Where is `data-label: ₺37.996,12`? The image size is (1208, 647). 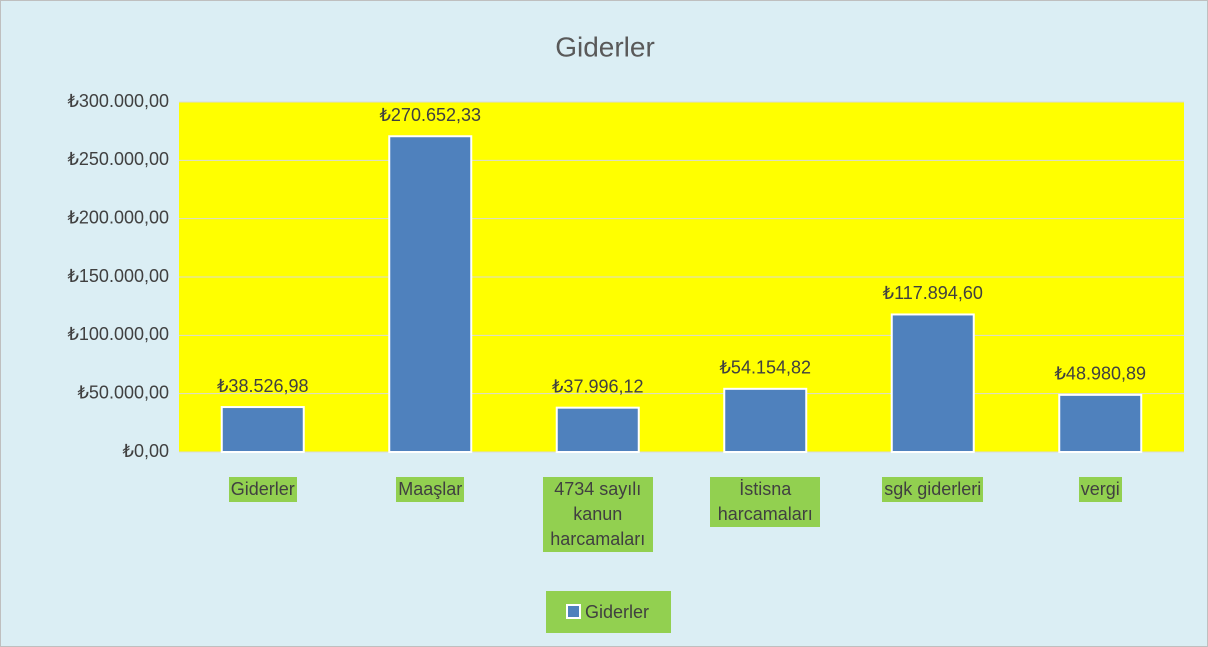
data-label: ₺37.996,12 is located at coordinates (598, 386).